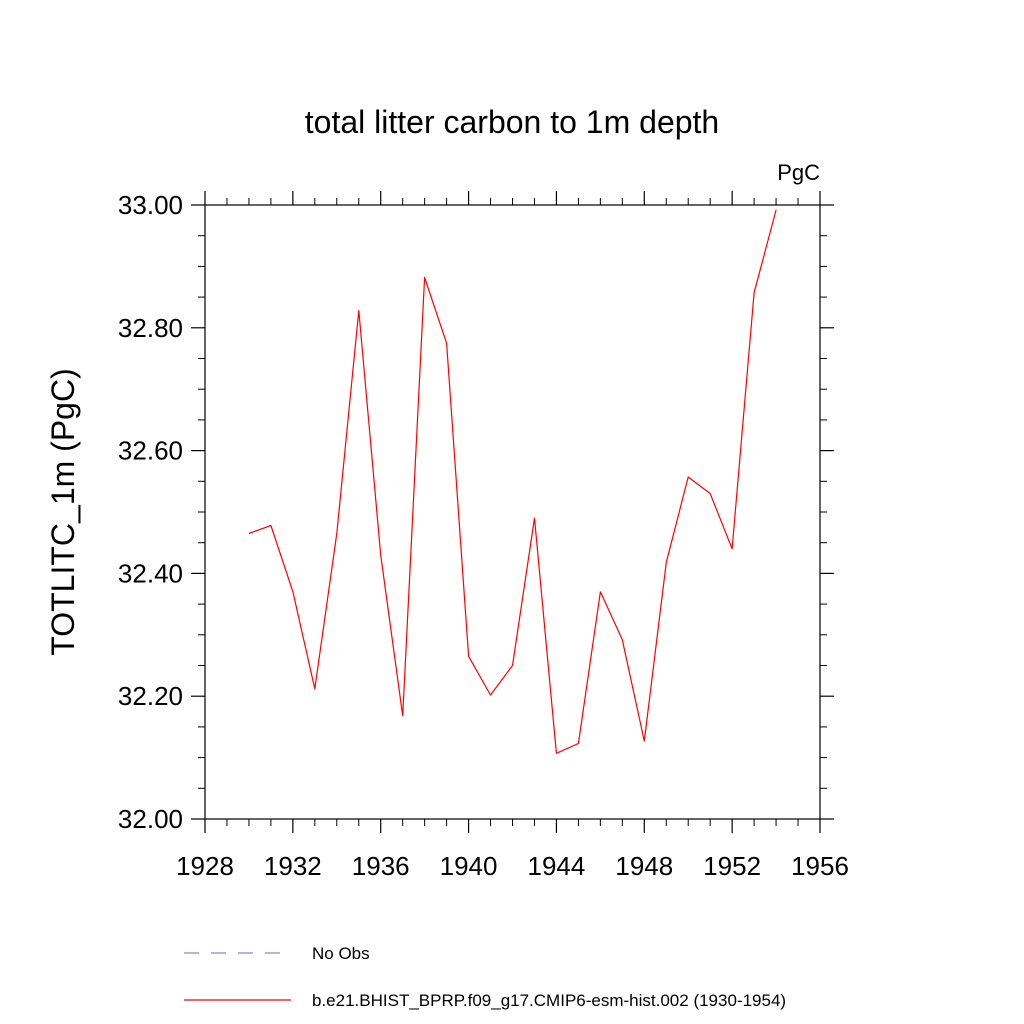  What do you see at coordinates (150, 205) in the screenshot?
I see `y-tick-label: 33.00` at bounding box center [150, 205].